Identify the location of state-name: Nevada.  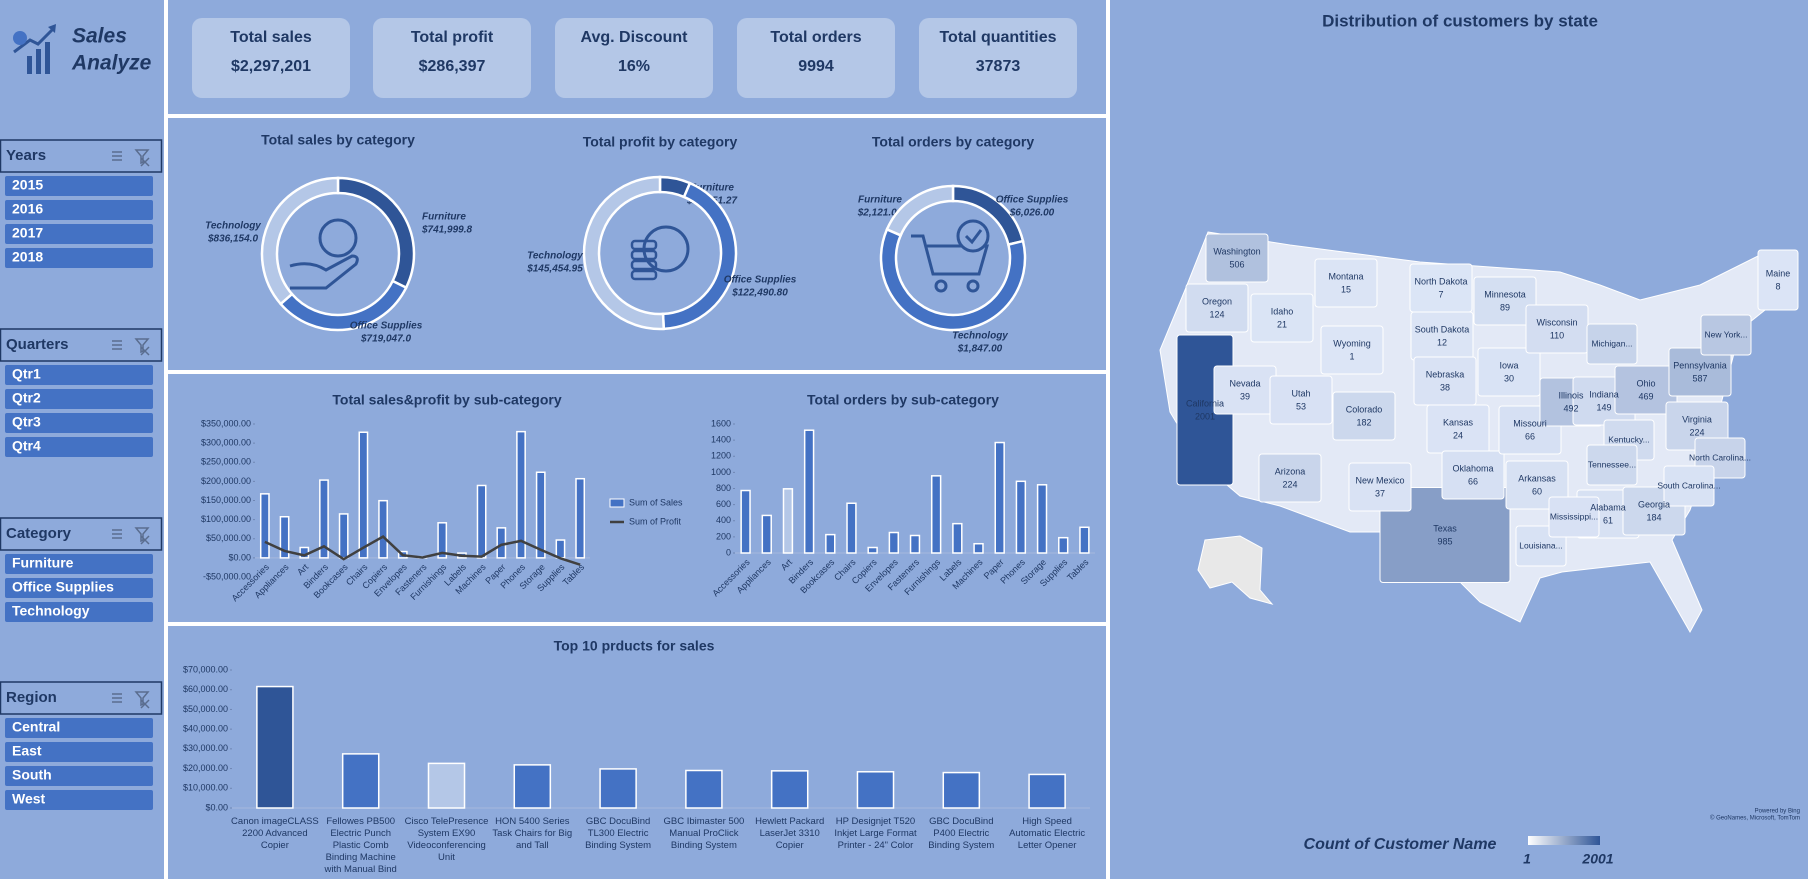
(1244, 383).